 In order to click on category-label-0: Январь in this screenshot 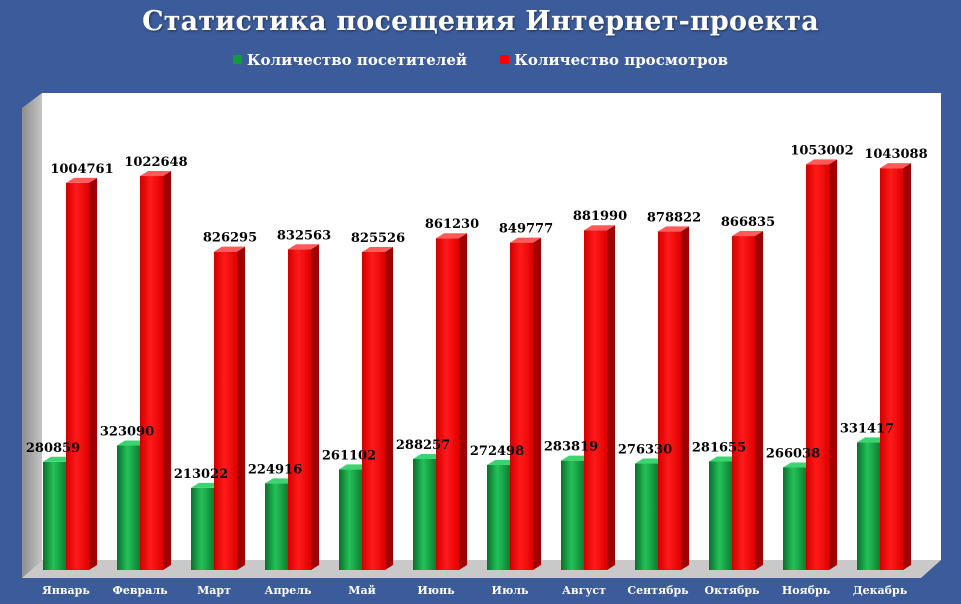, I will do `click(66, 590)`.